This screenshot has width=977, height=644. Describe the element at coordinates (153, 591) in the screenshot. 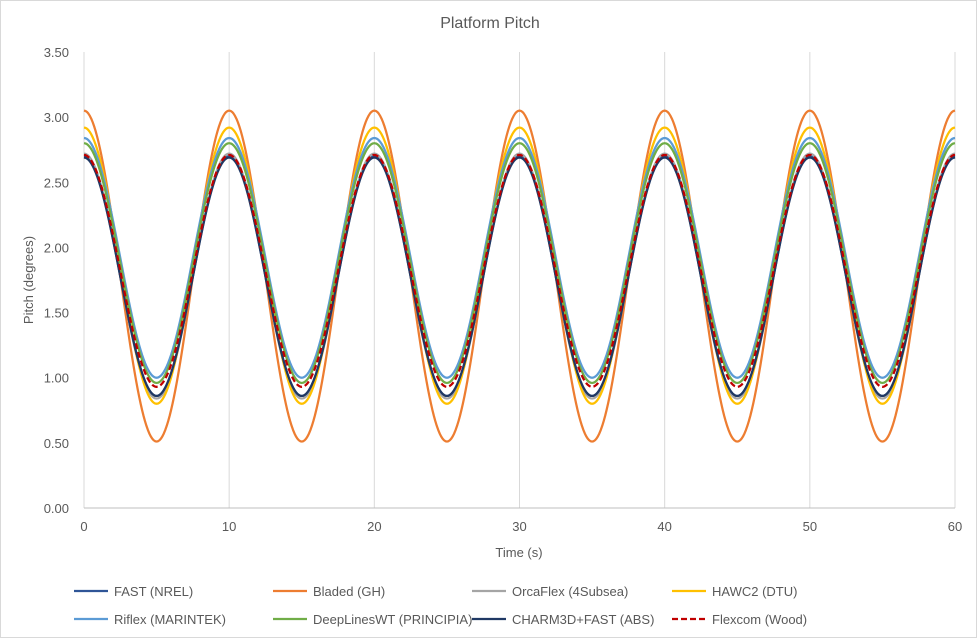

I see `legend-label: FAST (NREL)` at that location.